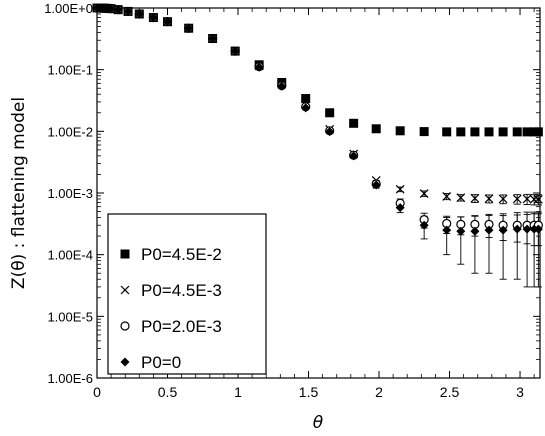 Image resolution: width=545 pixels, height=436 pixels. What do you see at coordinates (70, 378) in the screenshot?
I see `y-tick-label: 1.00E-6` at bounding box center [70, 378].